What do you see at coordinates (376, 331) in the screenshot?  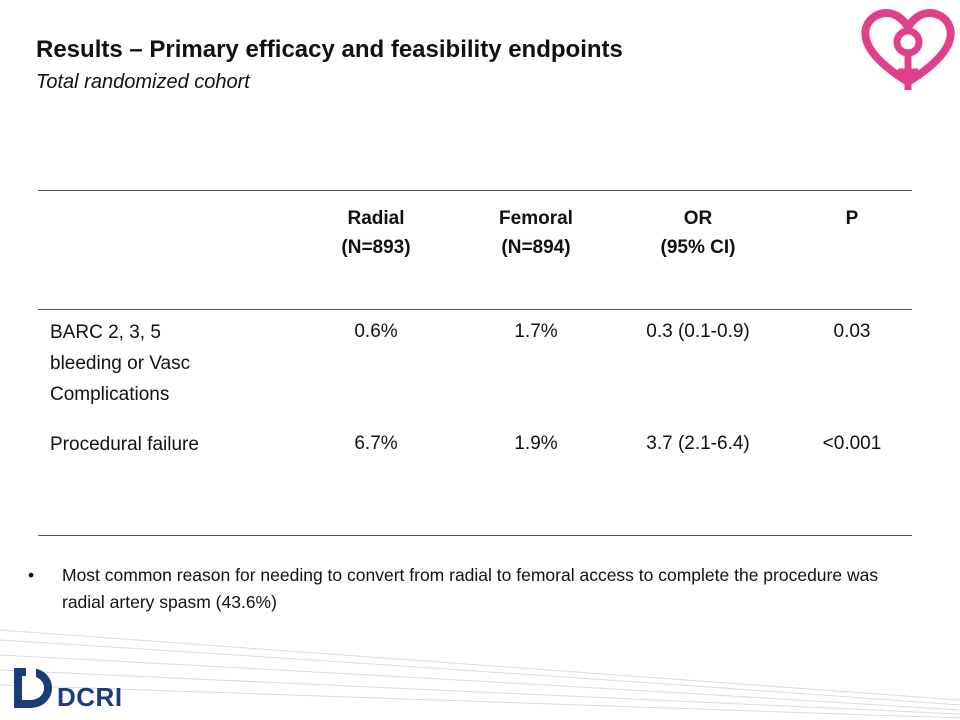 I see `cell-barc-radial: 0.6%` at bounding box center [376, 331].